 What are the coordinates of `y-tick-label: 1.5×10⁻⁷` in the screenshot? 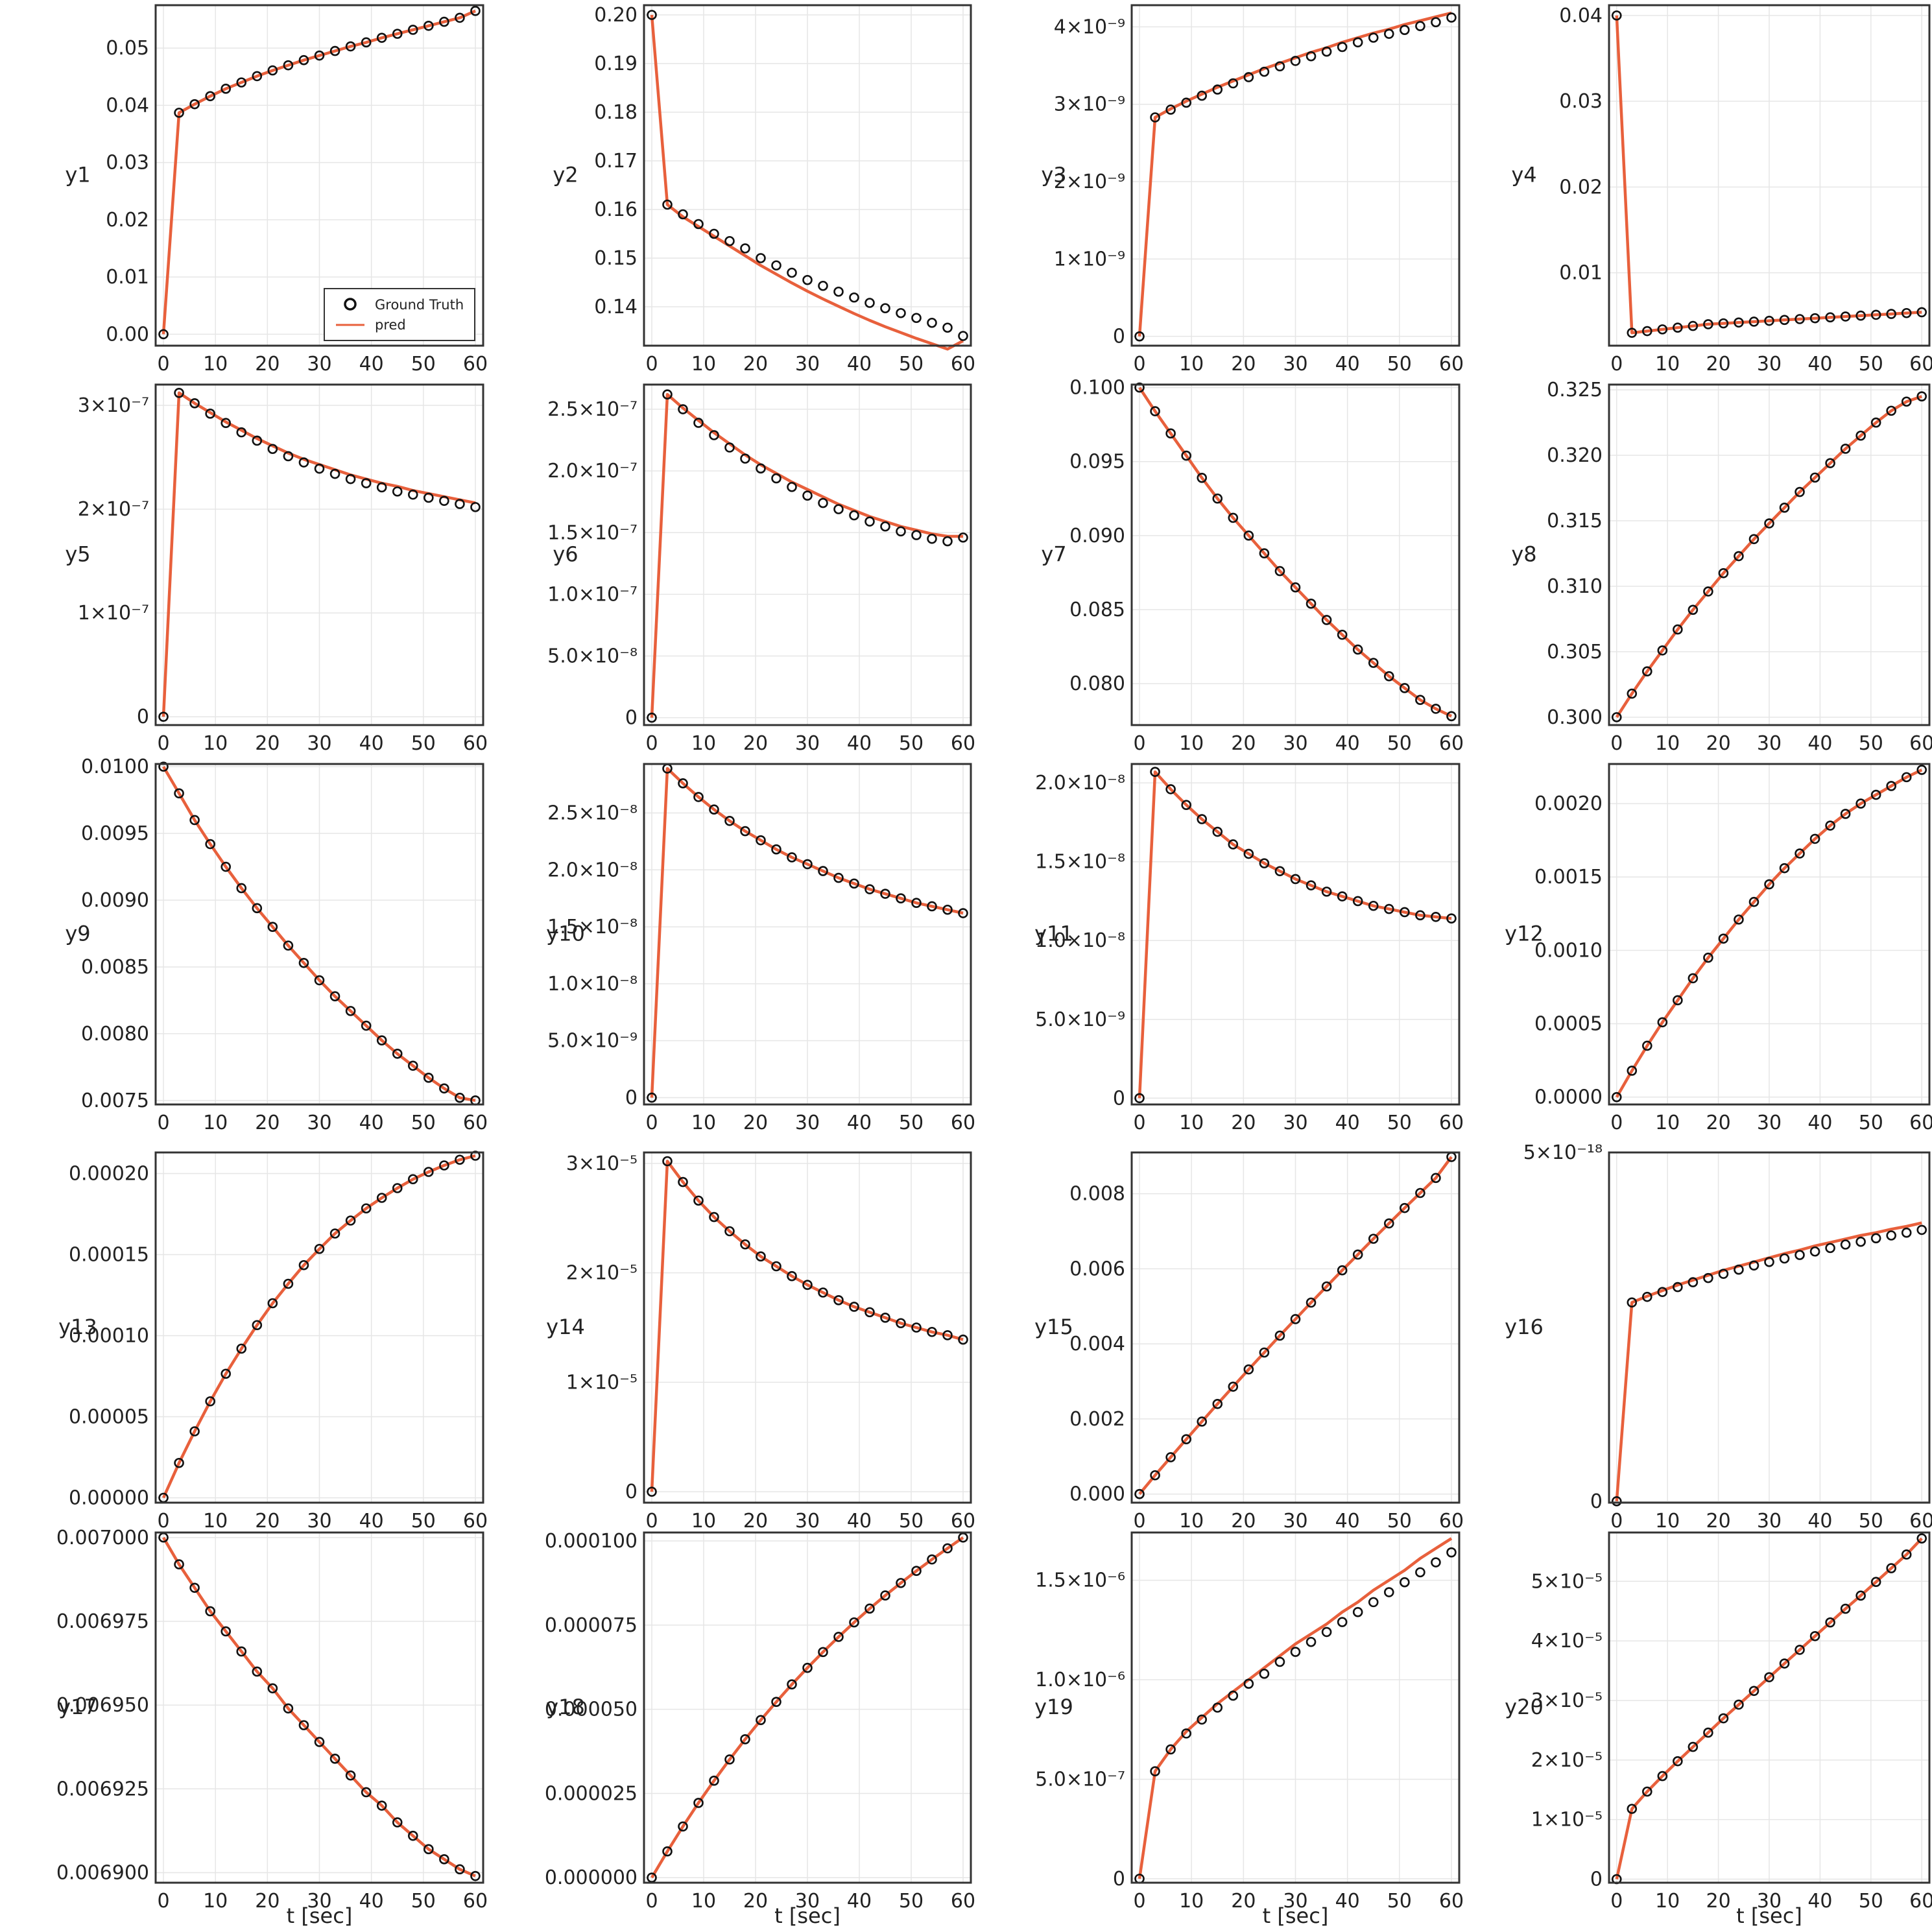 It's located at (592, 532).